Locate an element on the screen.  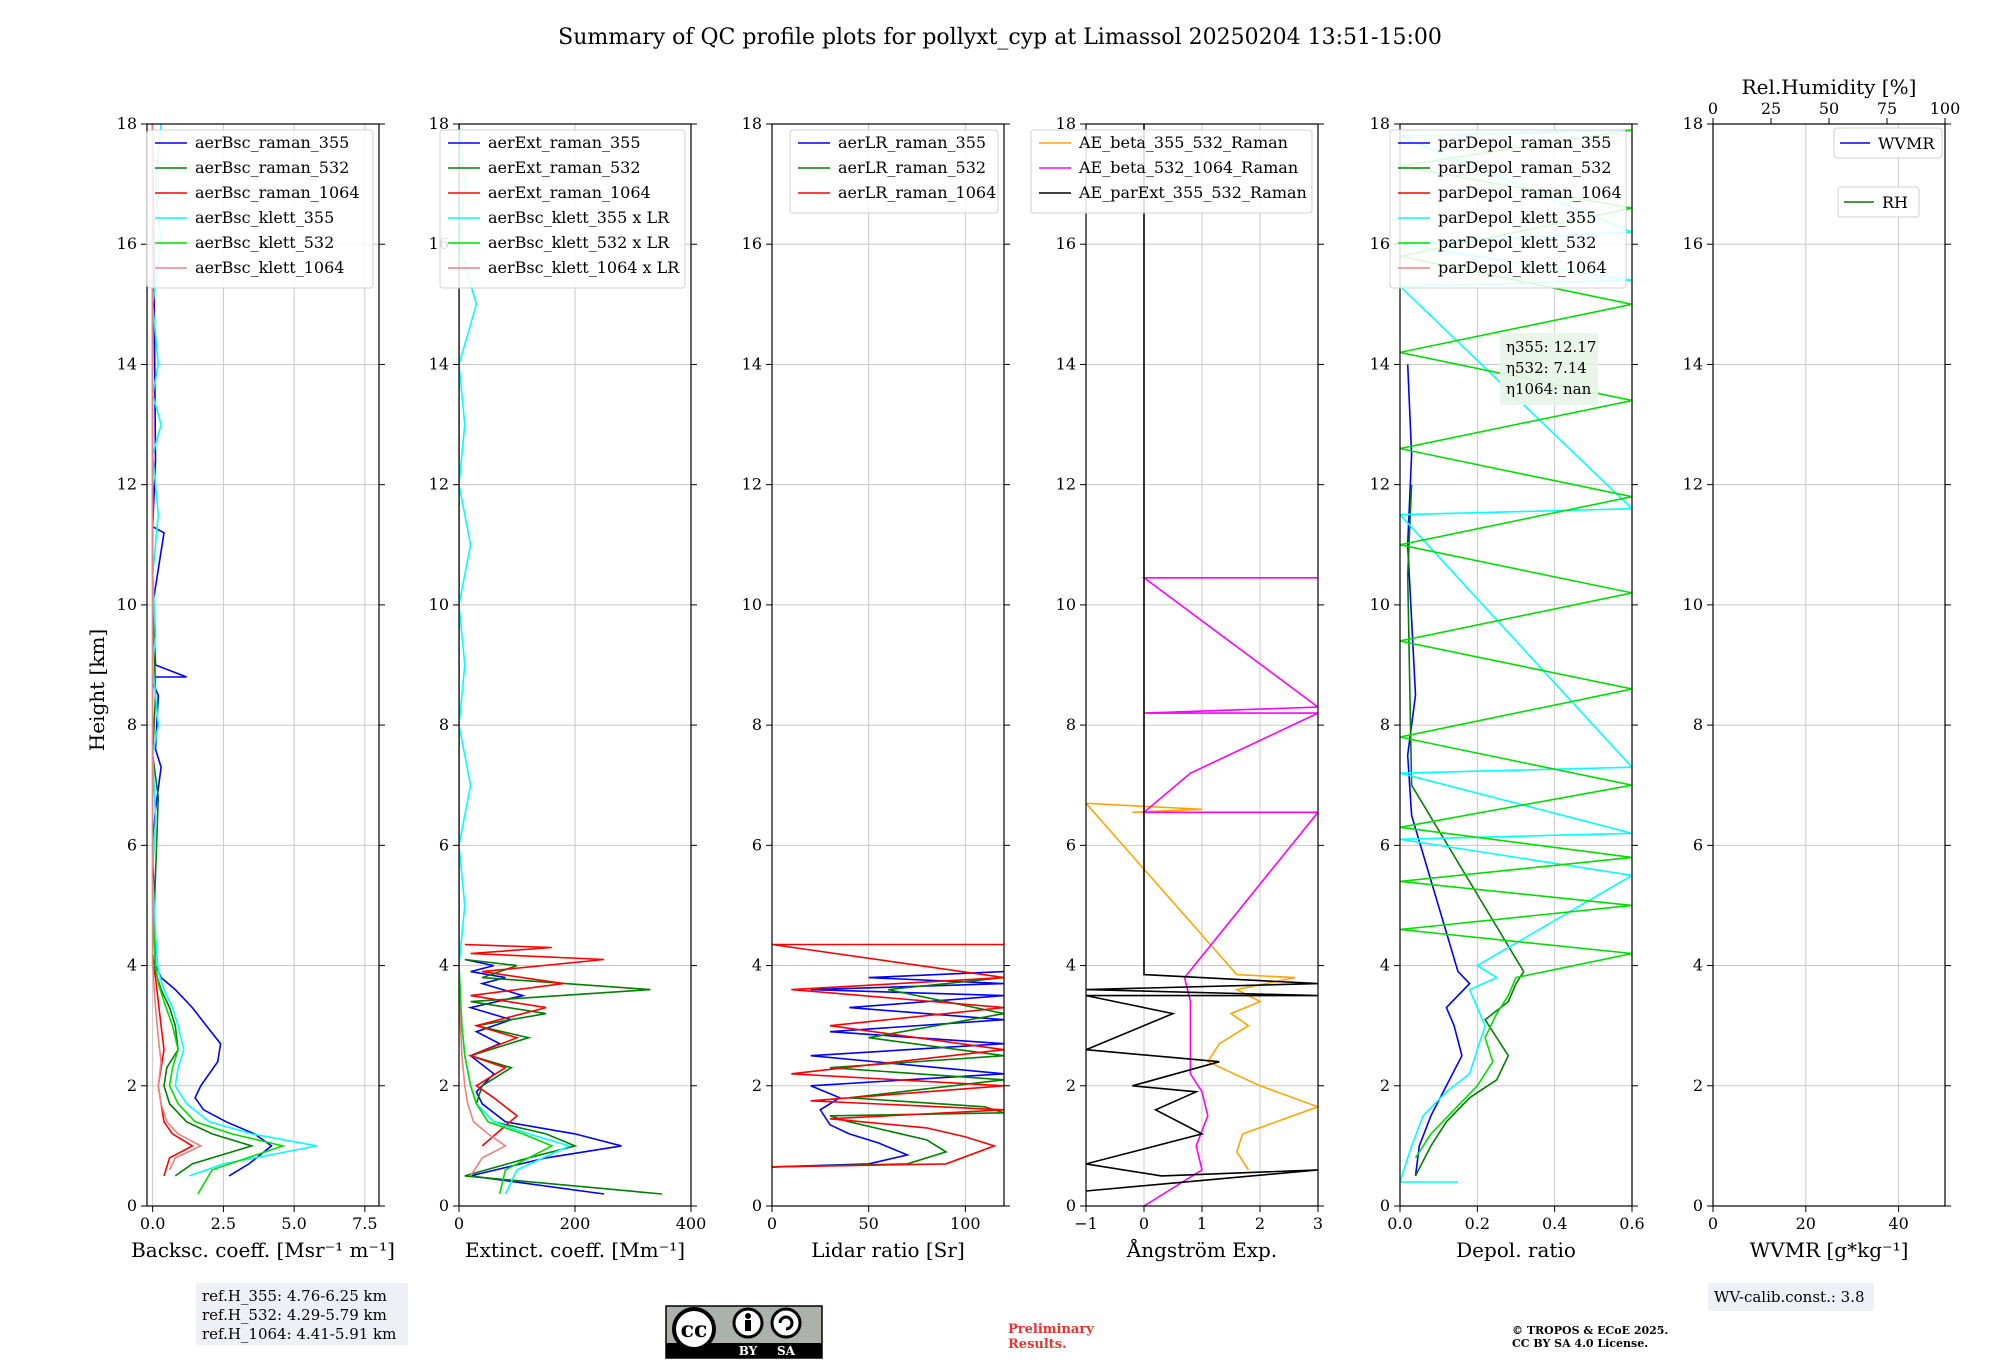
x-tick-label: 0.6 is located at coordinates (1631, 1223).